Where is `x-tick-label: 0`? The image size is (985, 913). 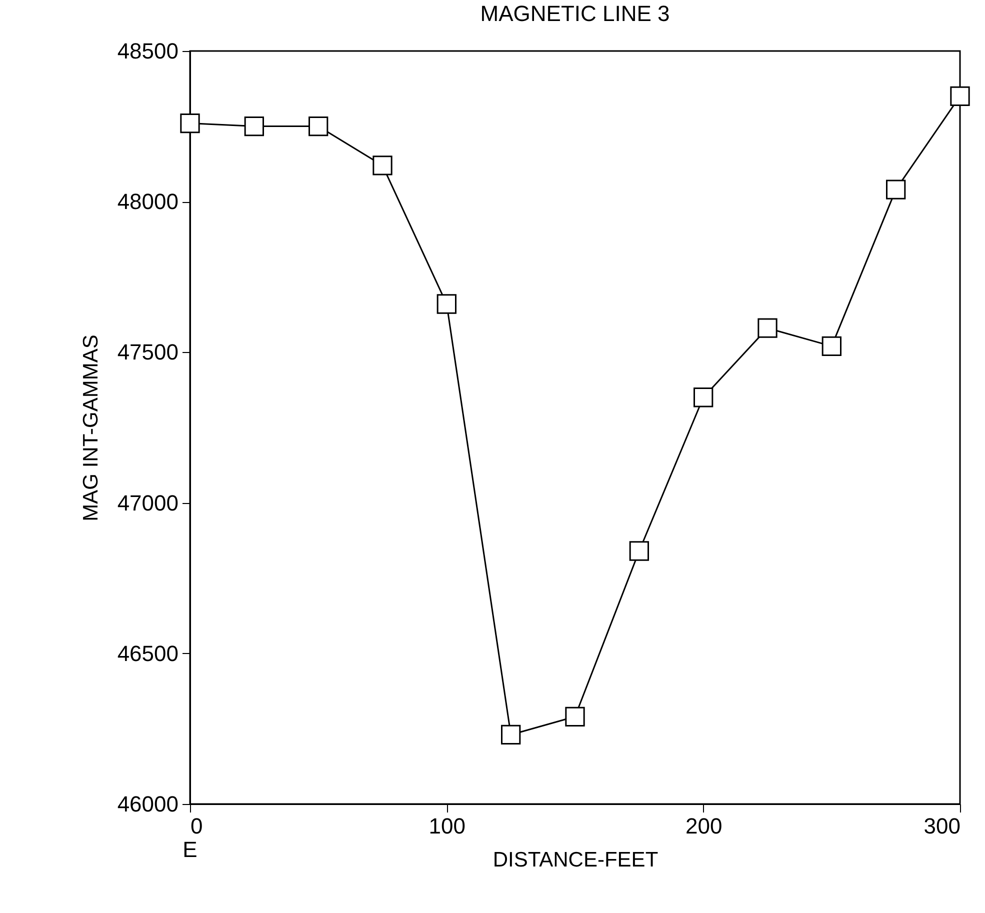
x-tick-label: 0 is located at coordinates (196, 826).